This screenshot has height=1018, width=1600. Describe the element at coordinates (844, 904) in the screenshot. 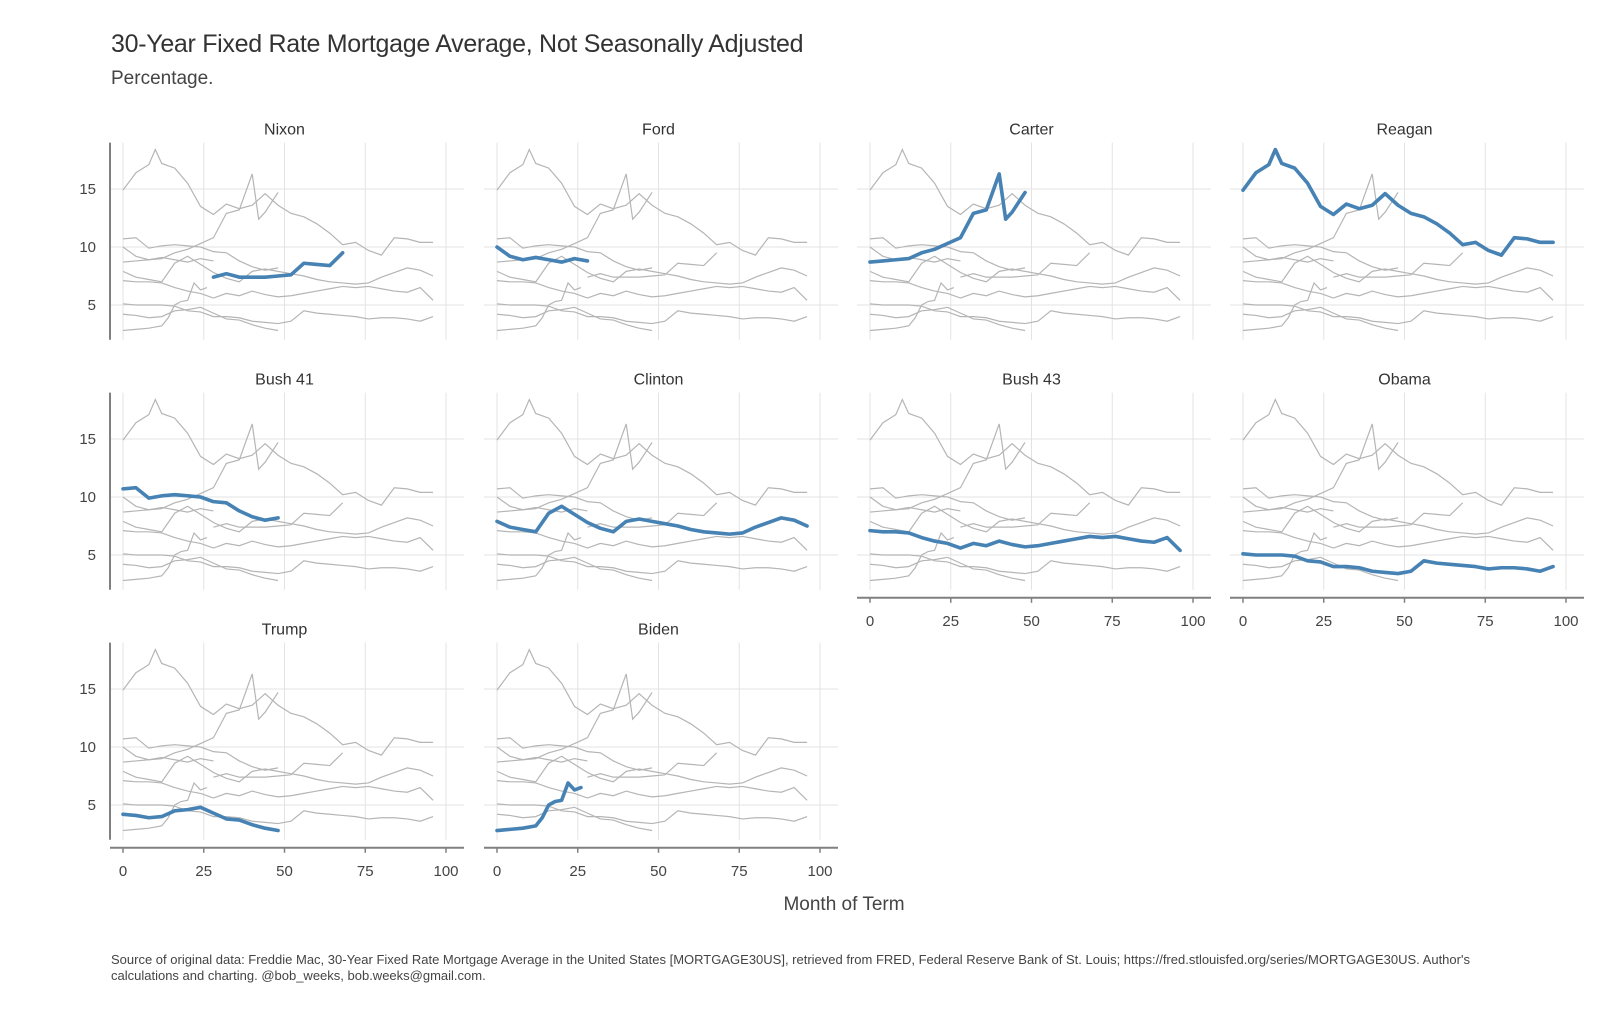

I see `x-axis-label: Month of Term` at that location.